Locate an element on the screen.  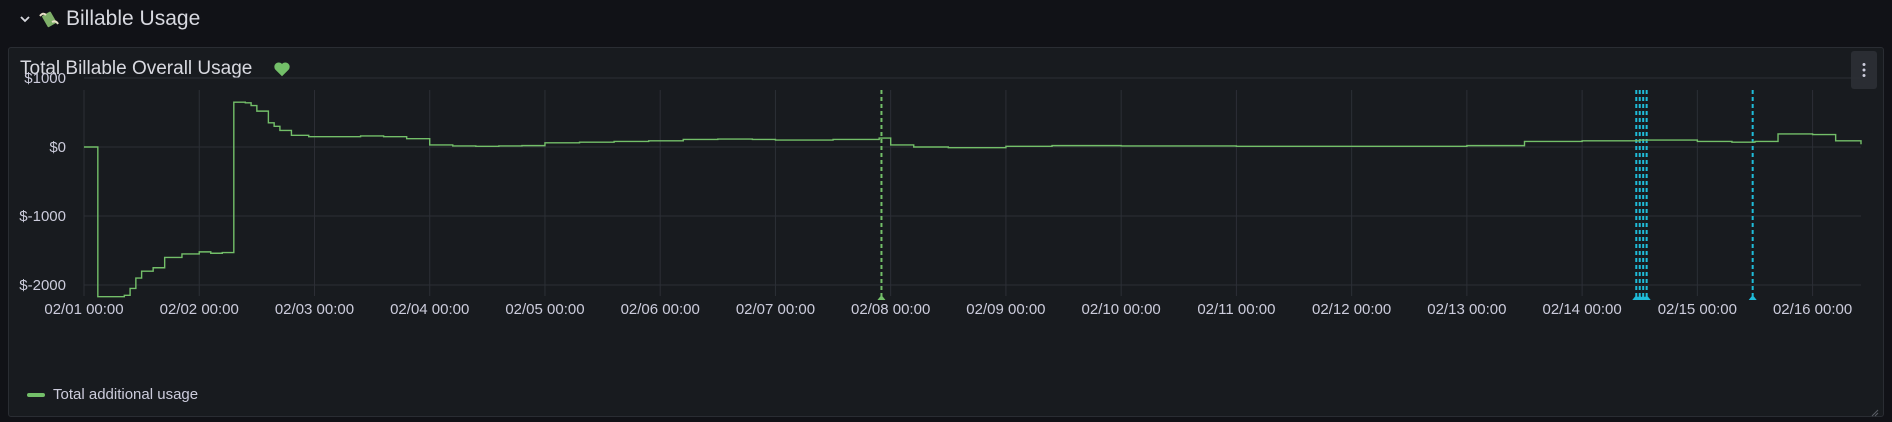
row-title: Billable Usage is located at coordinates (133, 18).